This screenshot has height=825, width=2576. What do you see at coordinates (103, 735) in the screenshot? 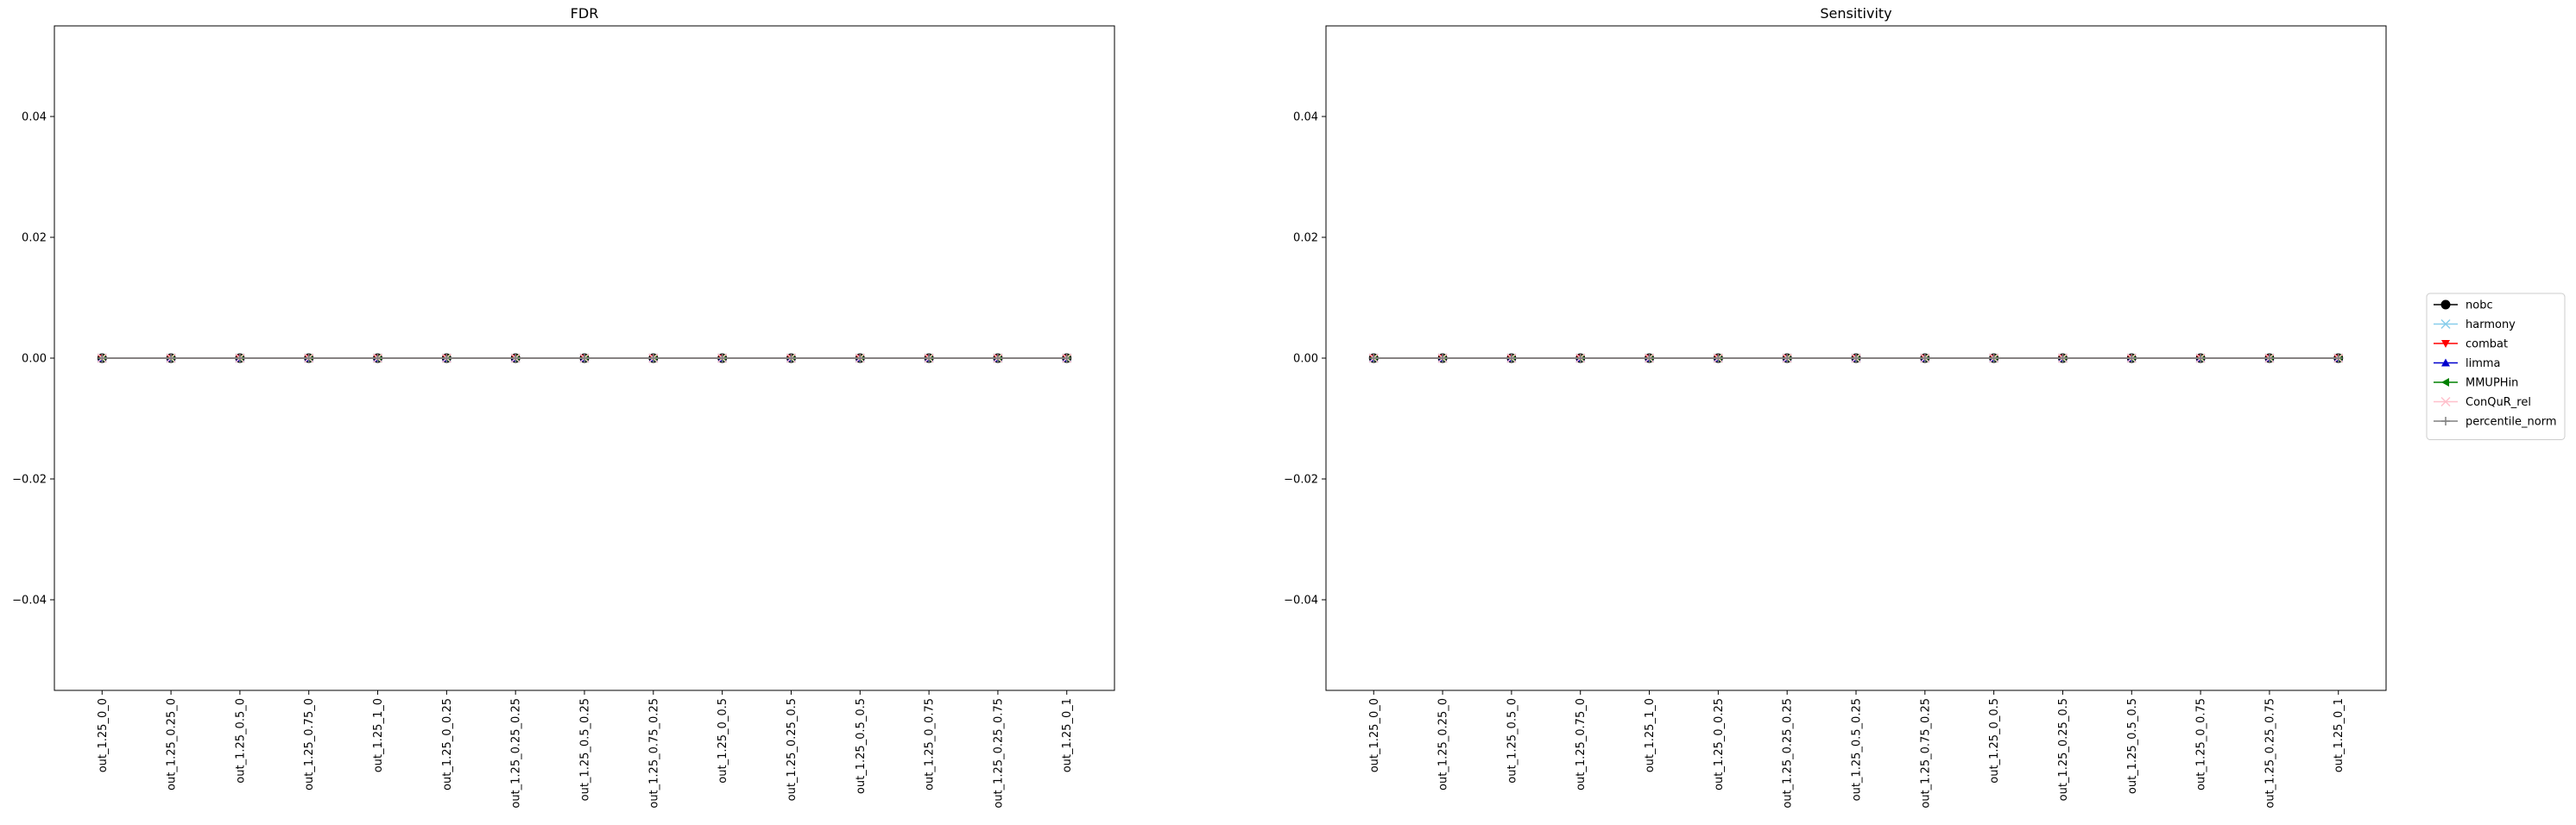
I see `fdr-x-tick-label: out_1.25_0_0` at bounding box center [103, 735].